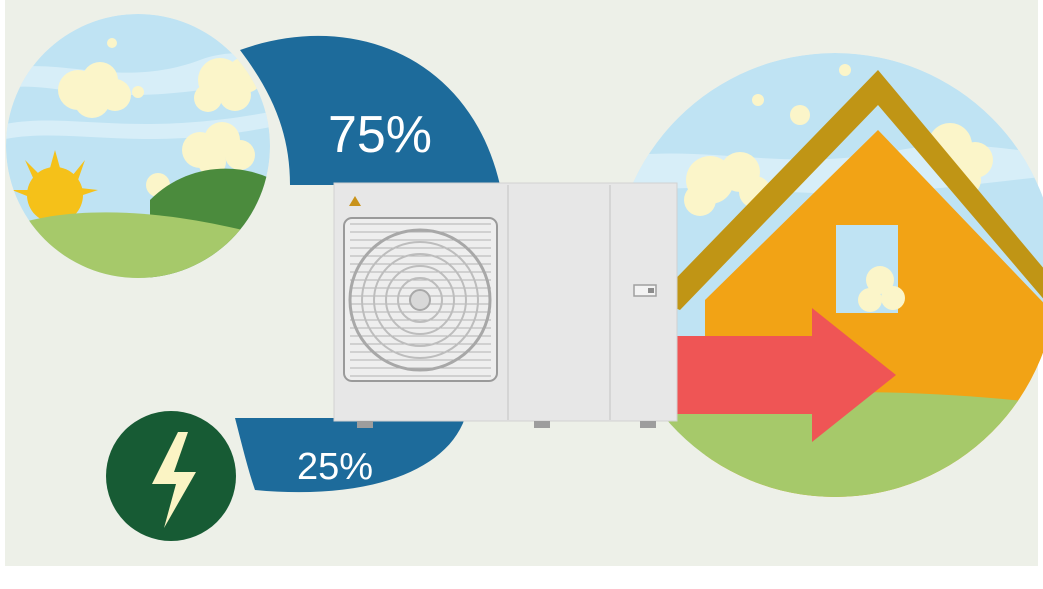 The height and width of the screenshot is (589, 1043). Describe the element at coordinates (171, 476) in the screenshot. I see `lightning-icon` at that location.